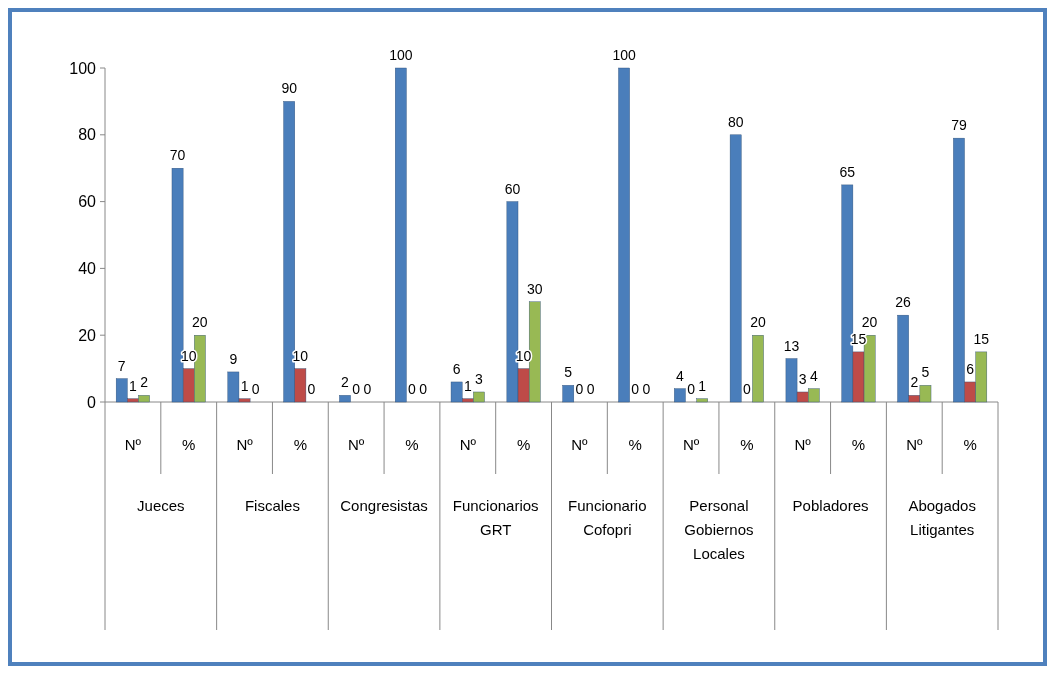 The image size is (1055, 674). What do you see at coordinates (942, 517) in the screenshot?
I see `text: Abogados Litigantes` at bounding box center [942, 517].